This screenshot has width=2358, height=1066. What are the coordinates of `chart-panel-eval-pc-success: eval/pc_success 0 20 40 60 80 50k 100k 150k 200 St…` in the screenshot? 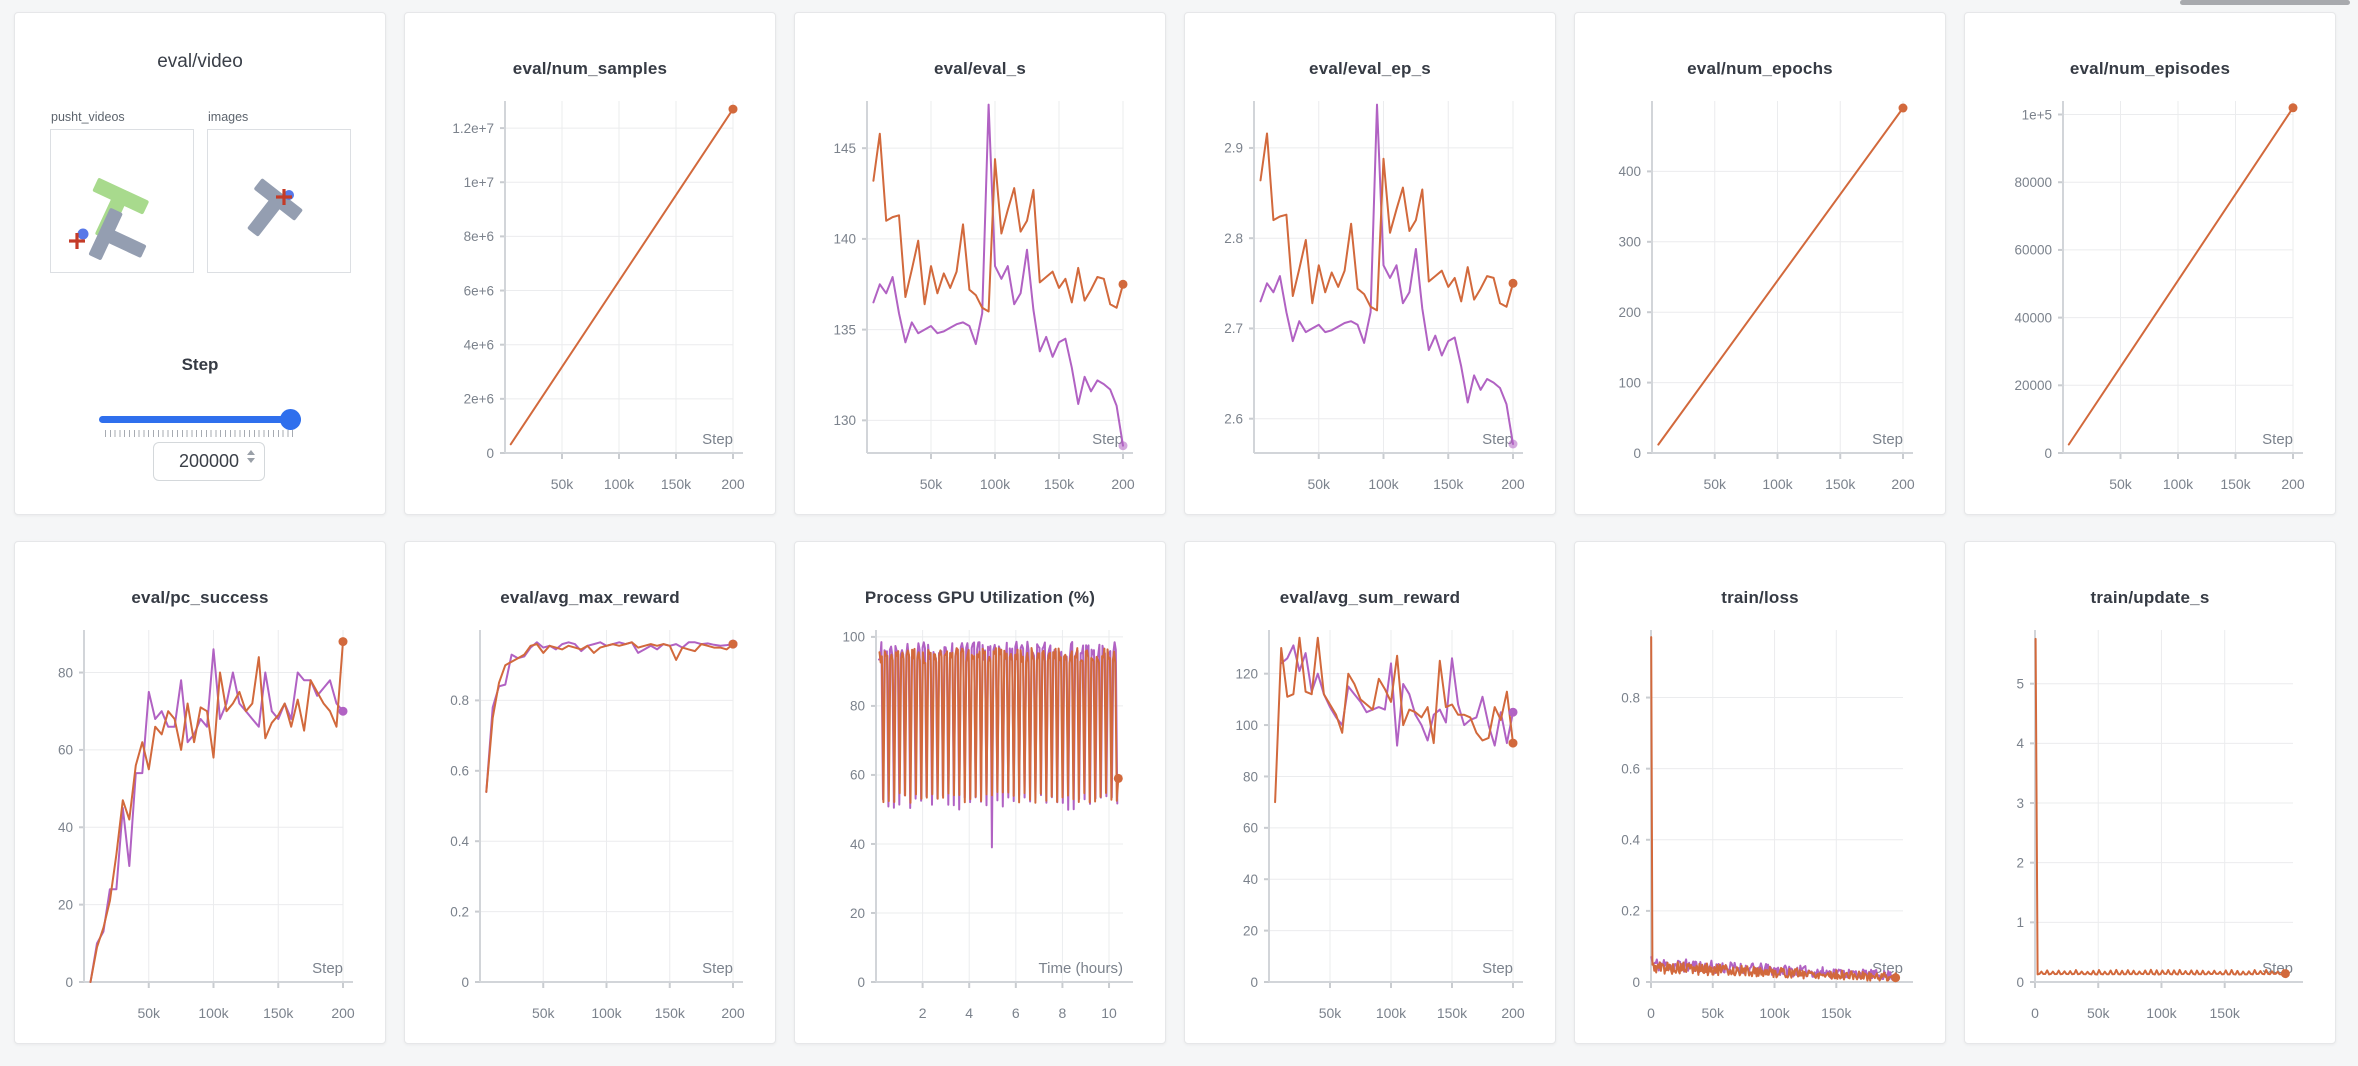 It's located at (200, 792).